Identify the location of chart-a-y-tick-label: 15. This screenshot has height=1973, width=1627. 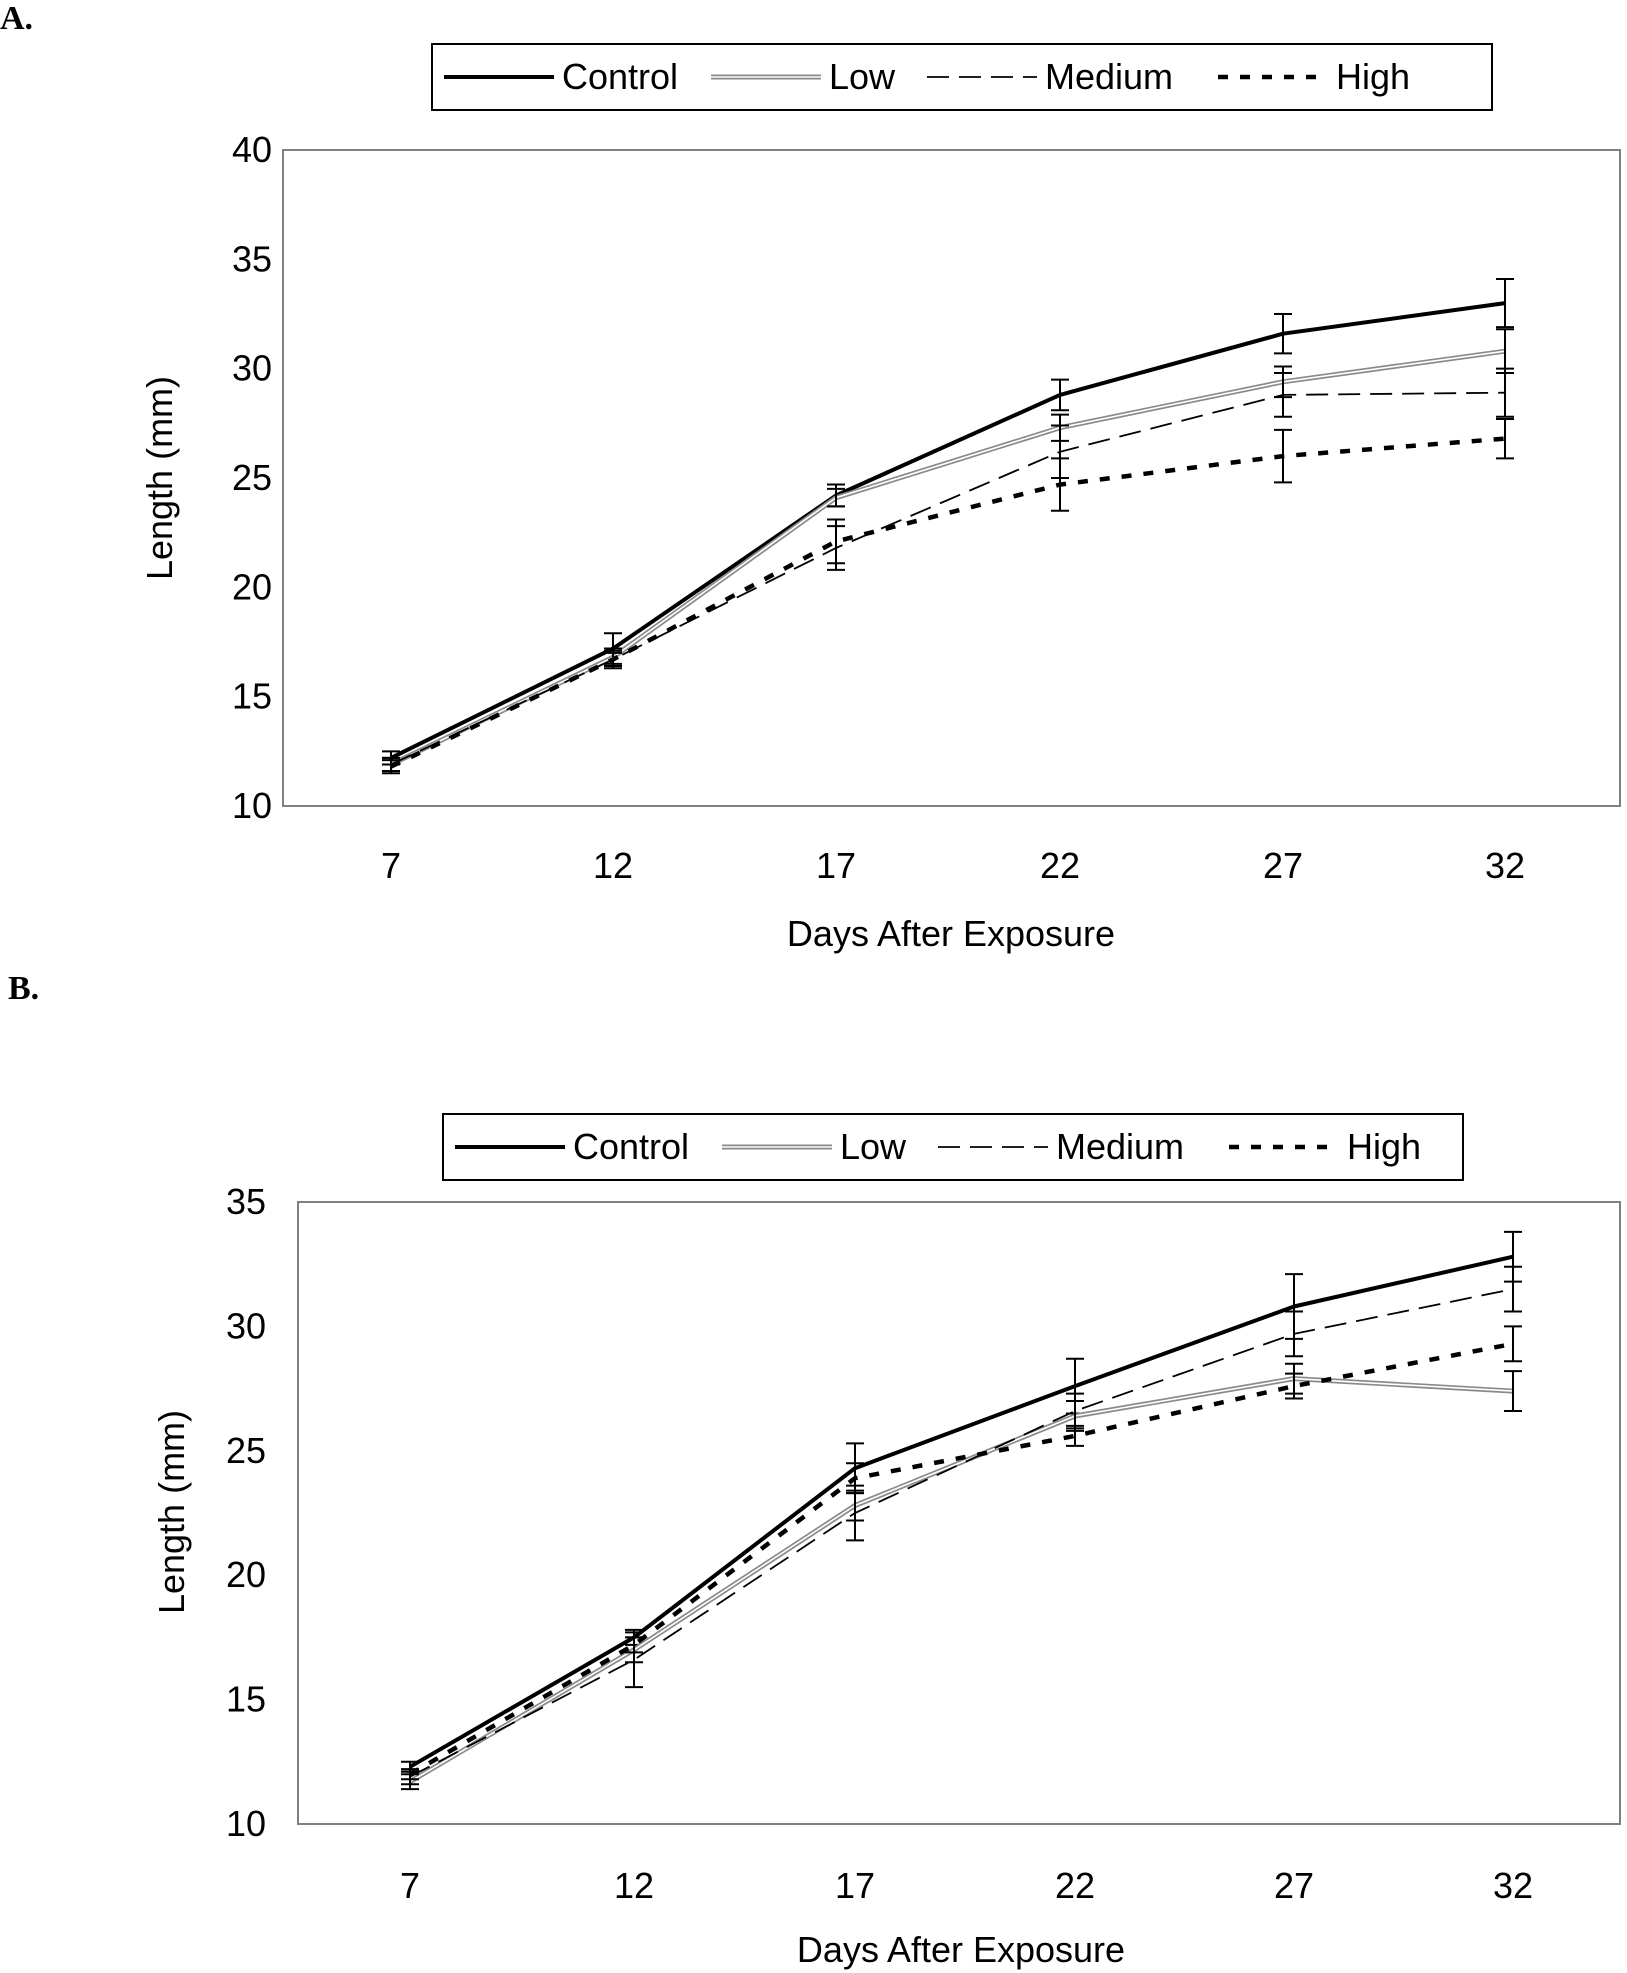
(252, 696).